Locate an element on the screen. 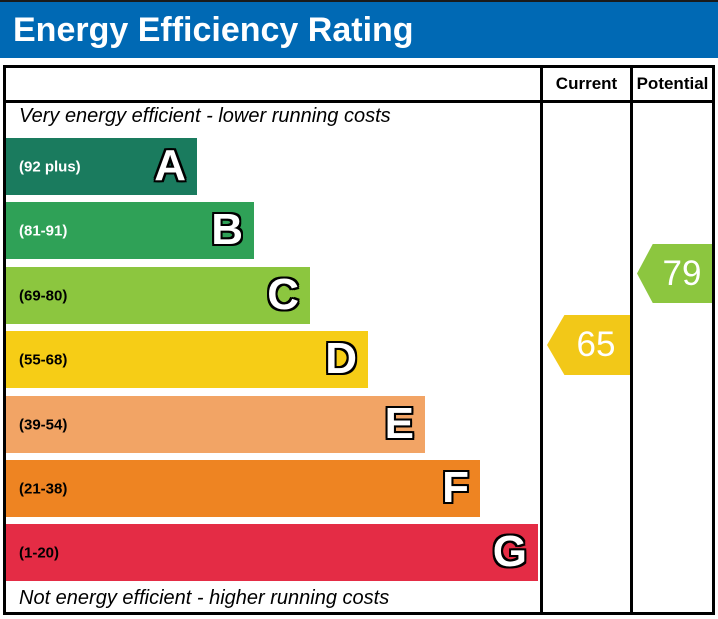  band-range-label: (55-68) is located at coordinates (43, 359).